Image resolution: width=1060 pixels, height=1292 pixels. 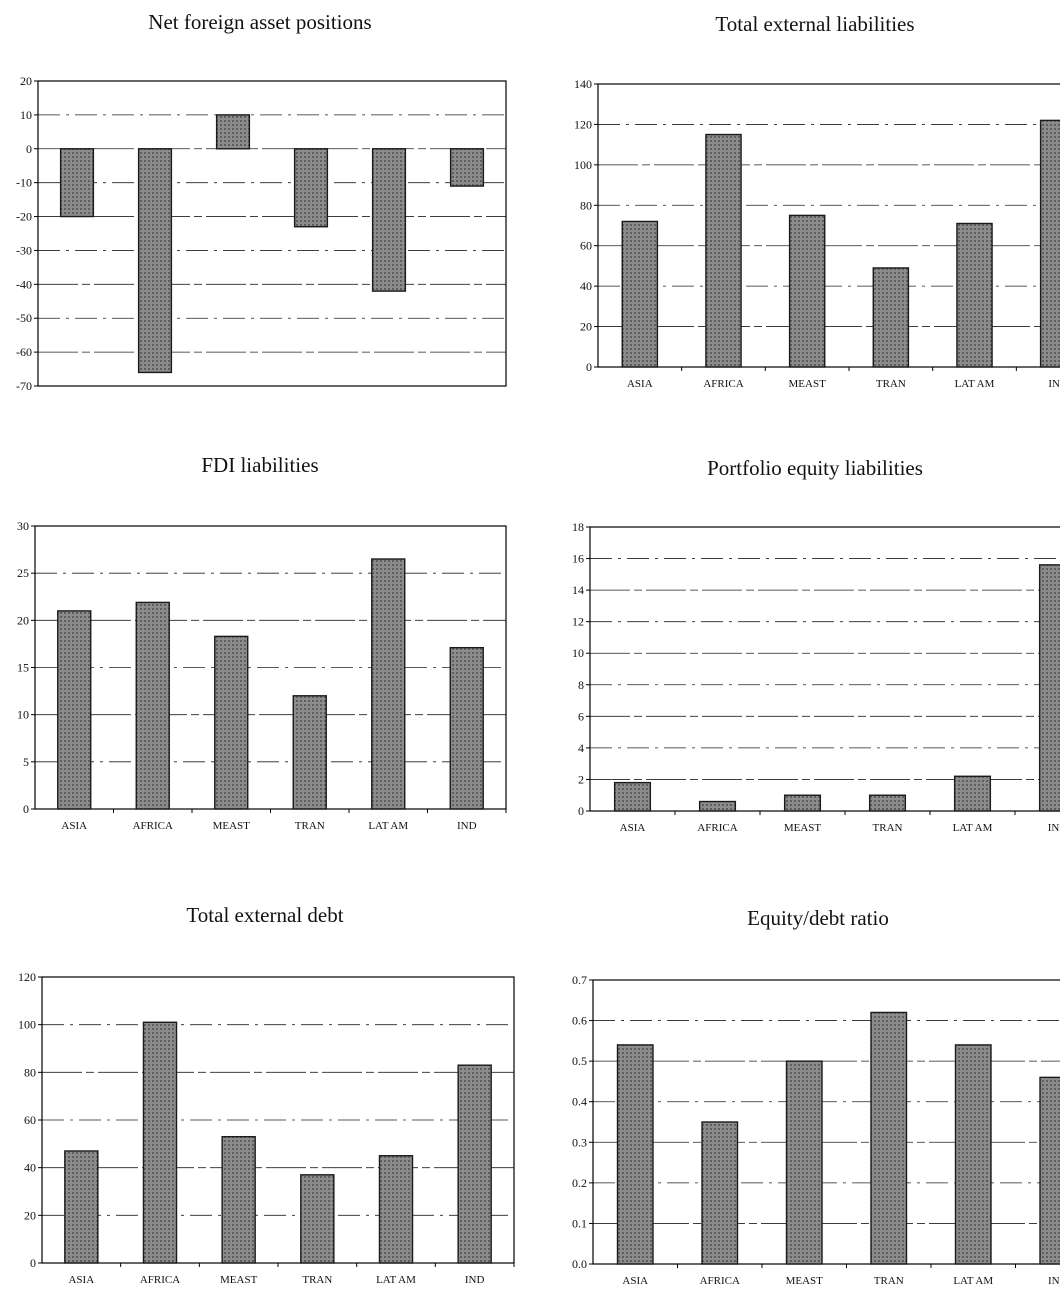 I want to click on y-tick-label: 8, so click(x=581, y=685).